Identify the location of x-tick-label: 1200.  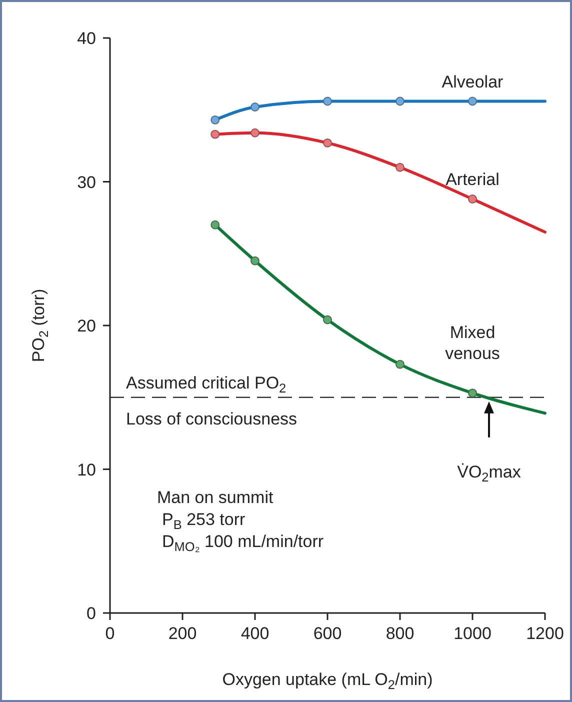
(545, 633).